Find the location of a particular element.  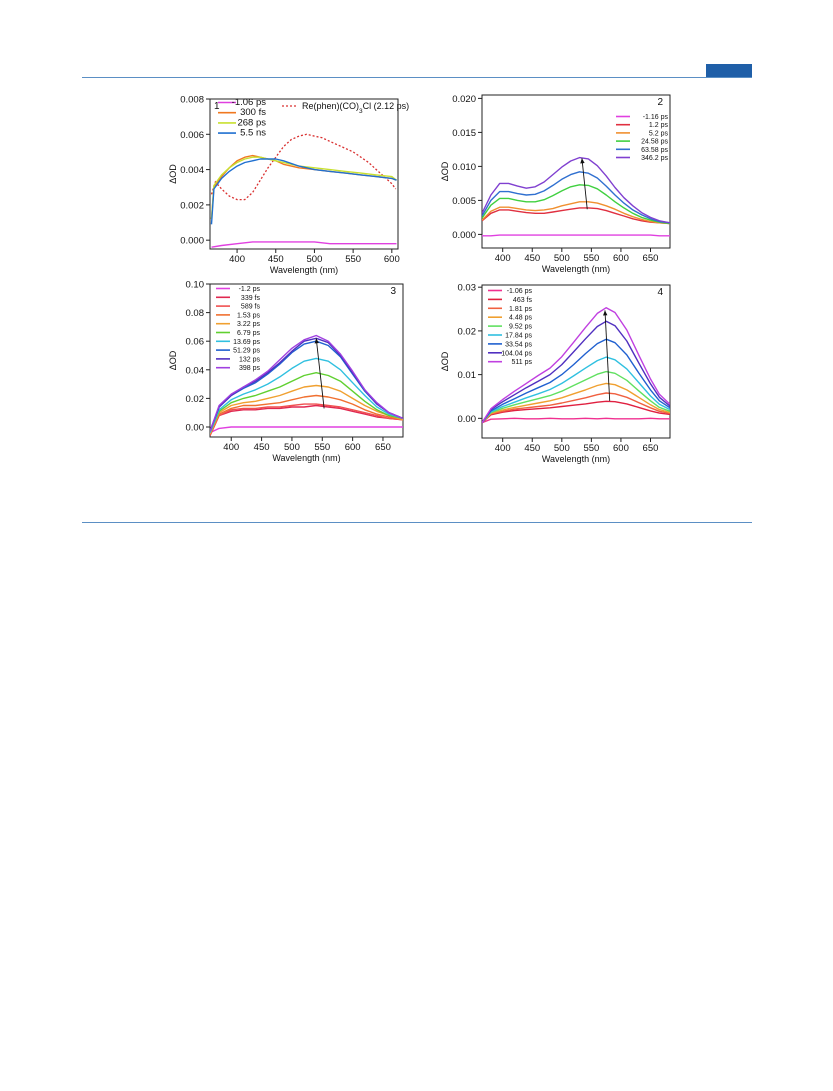

legend-entry: 9.52 ps is located at coordinates (520, 327).